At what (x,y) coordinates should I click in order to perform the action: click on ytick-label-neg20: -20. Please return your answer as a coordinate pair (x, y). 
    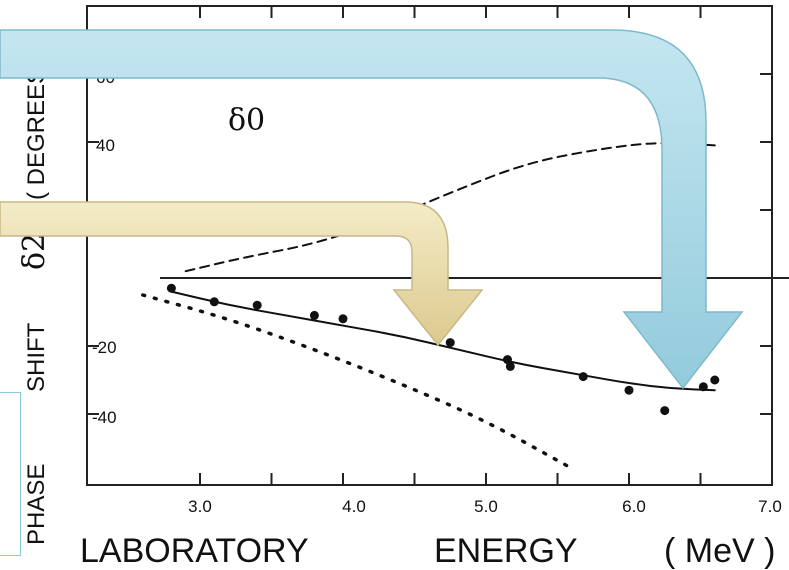
    Looking at the image, I should click on (104, 347).